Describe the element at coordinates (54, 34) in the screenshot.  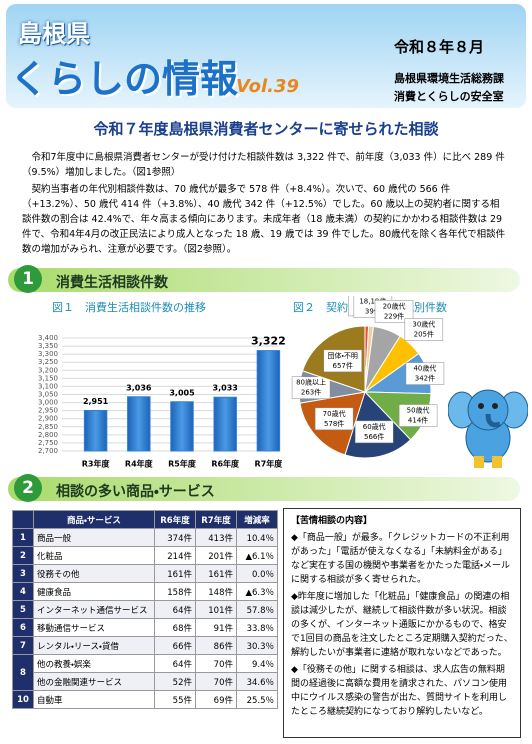
I see `header-pref: 島根県` at that location.